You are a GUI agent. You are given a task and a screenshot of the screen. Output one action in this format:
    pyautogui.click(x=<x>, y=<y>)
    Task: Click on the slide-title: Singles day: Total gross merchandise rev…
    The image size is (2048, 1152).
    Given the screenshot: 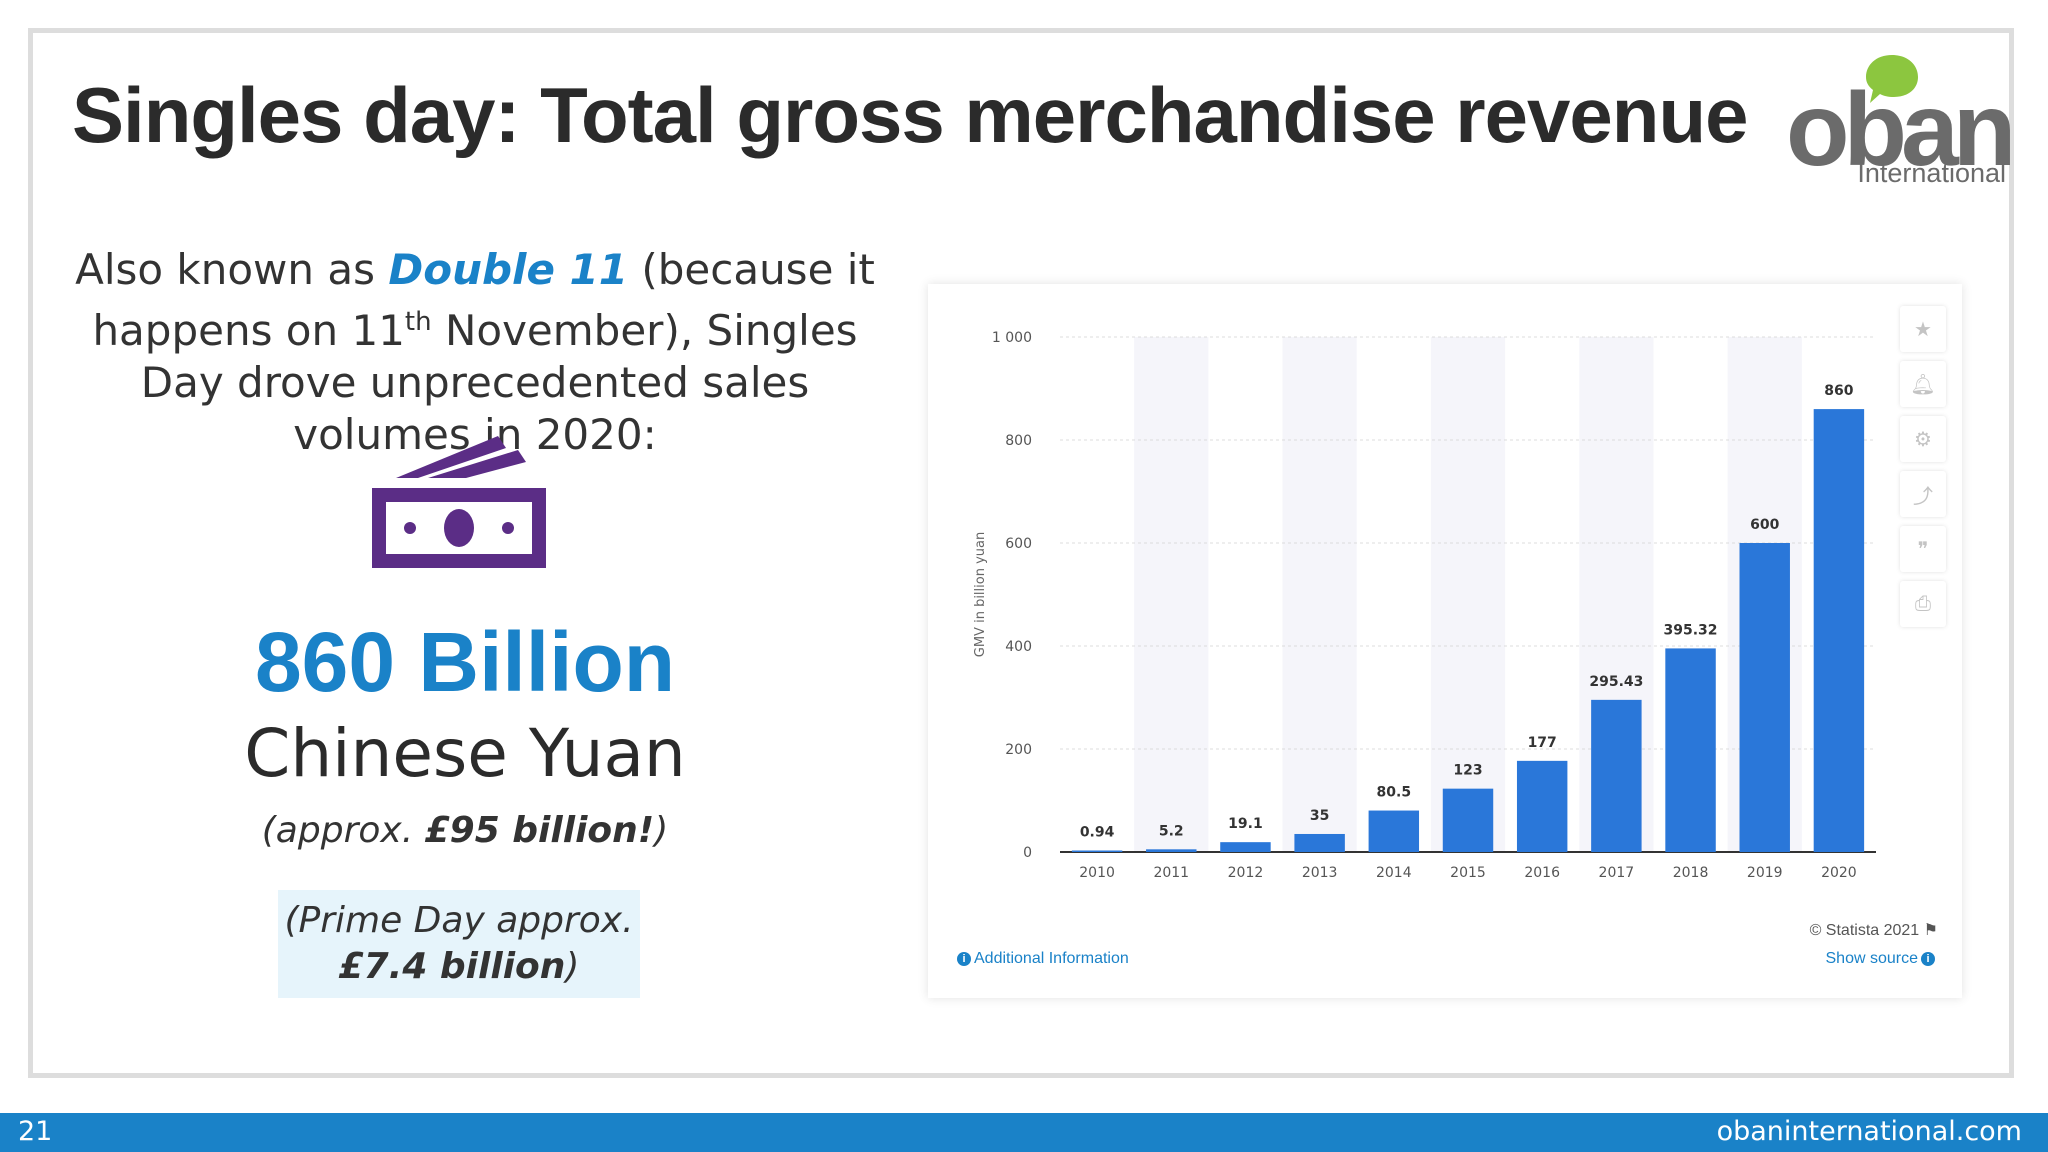 What is the action you would take?
    pyautogui.click(x=910, y=115)
    